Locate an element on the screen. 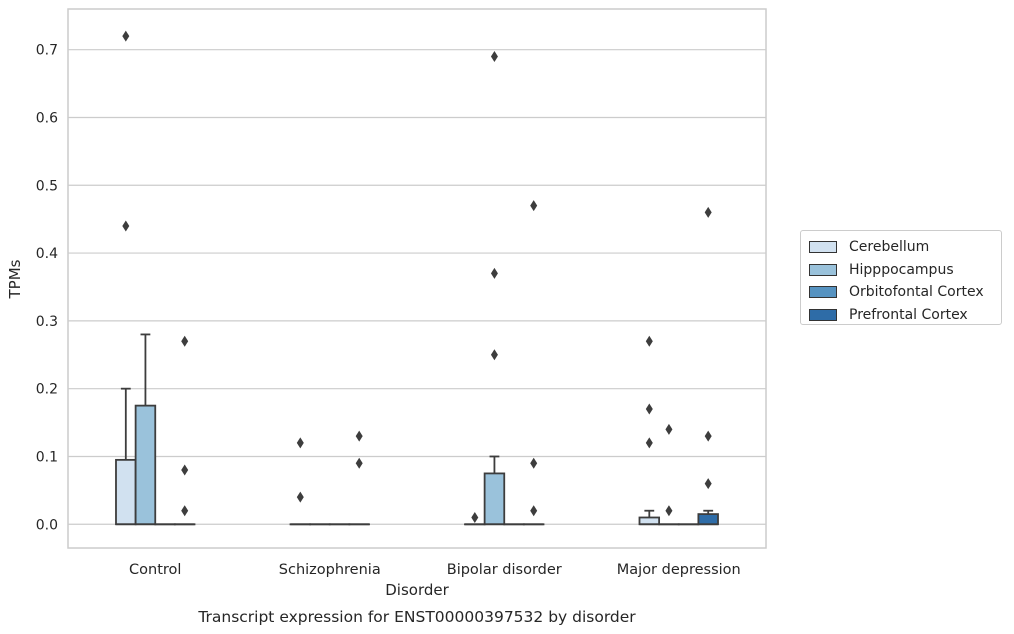 Image resolution: width=1014 pixels, height=634 pixels. y-tick-label: 0.2 is located at coordinates (47, 390).